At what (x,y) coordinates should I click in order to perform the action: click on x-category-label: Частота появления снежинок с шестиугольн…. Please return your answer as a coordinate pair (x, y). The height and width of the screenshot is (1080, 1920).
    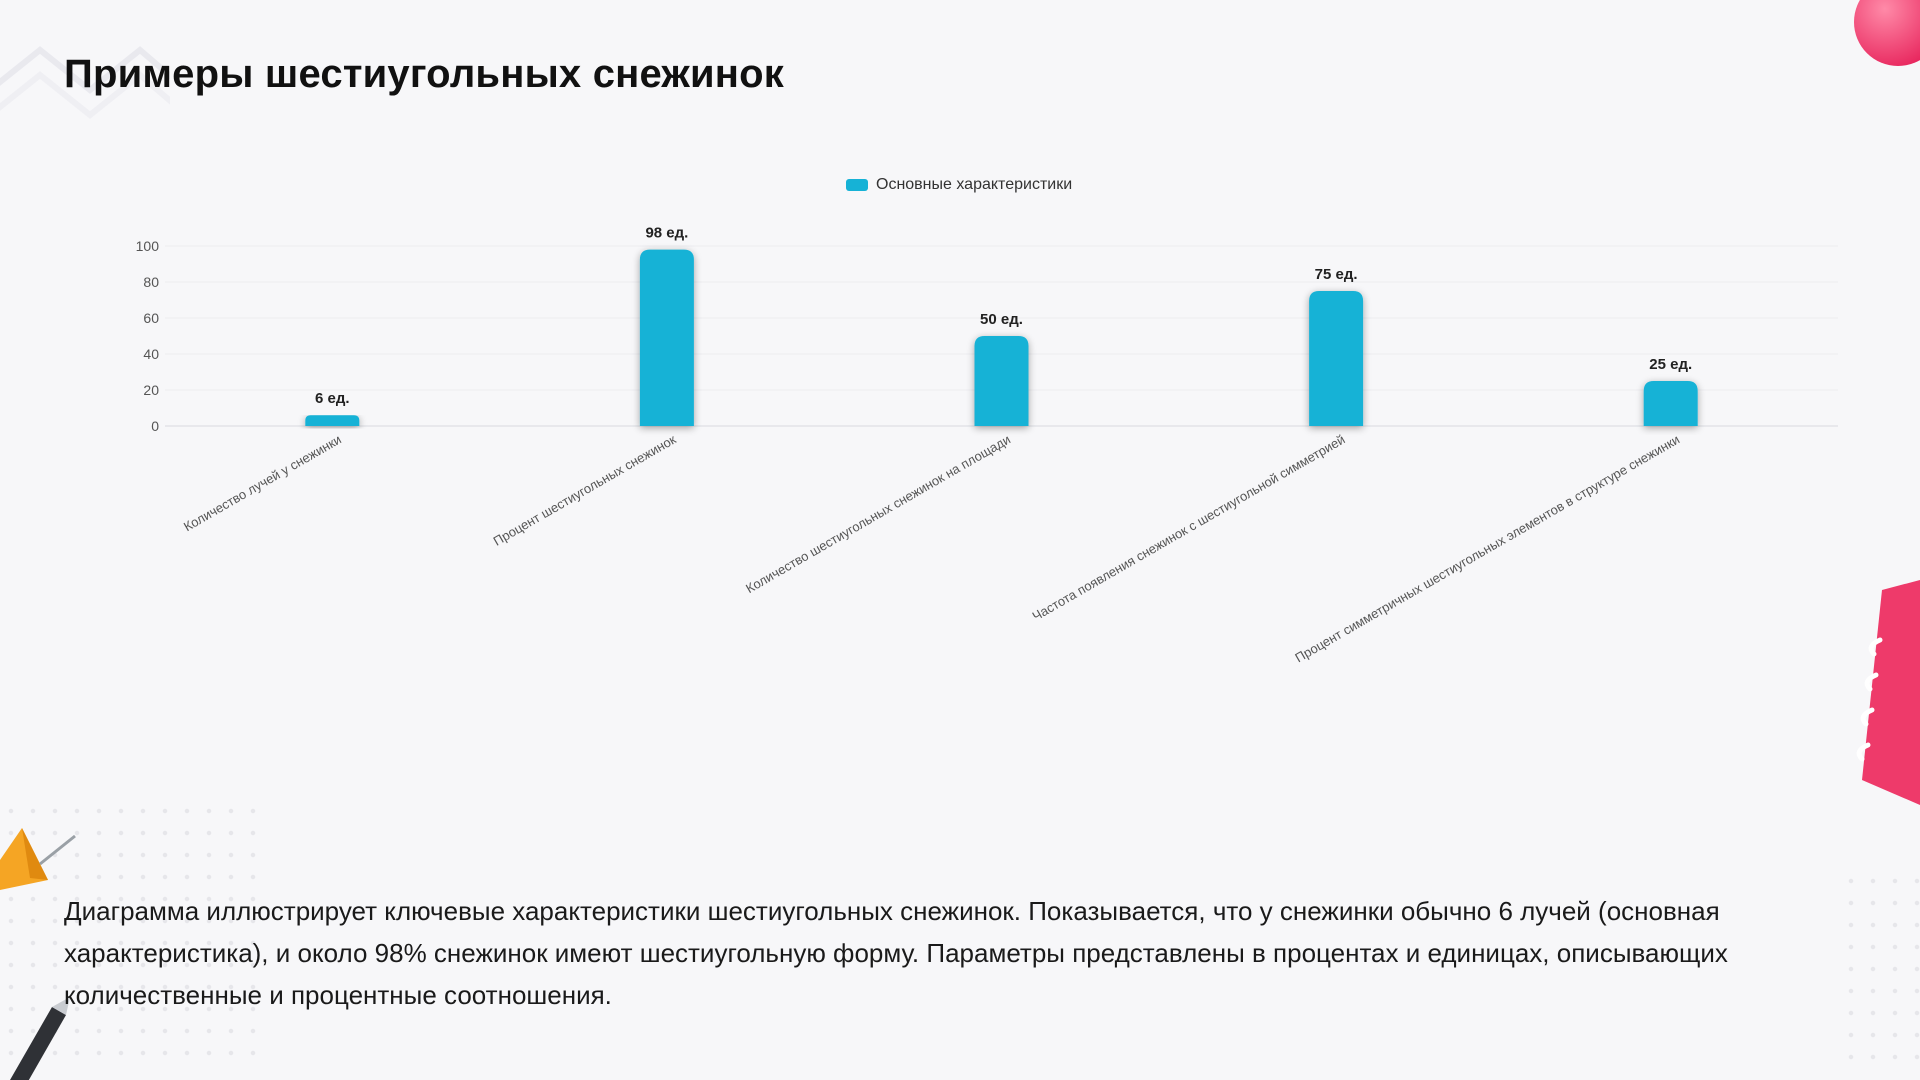
    Looking at the image, I should click on (1189, 528).